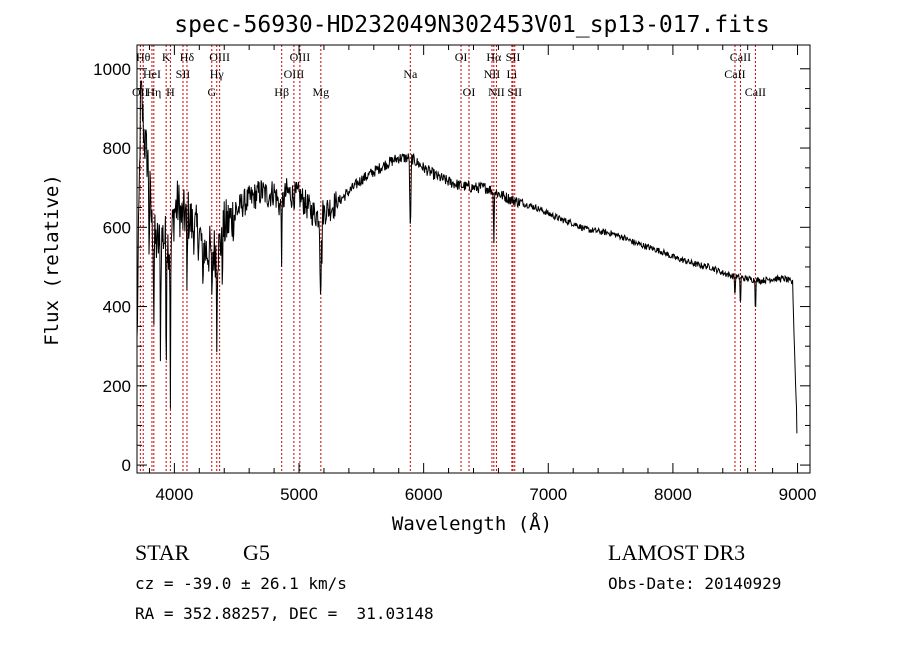  What do you see at coordinates (117, 386) in the screenshot?
I see `y-tick-label: 200` at bounding box center [117, 386].